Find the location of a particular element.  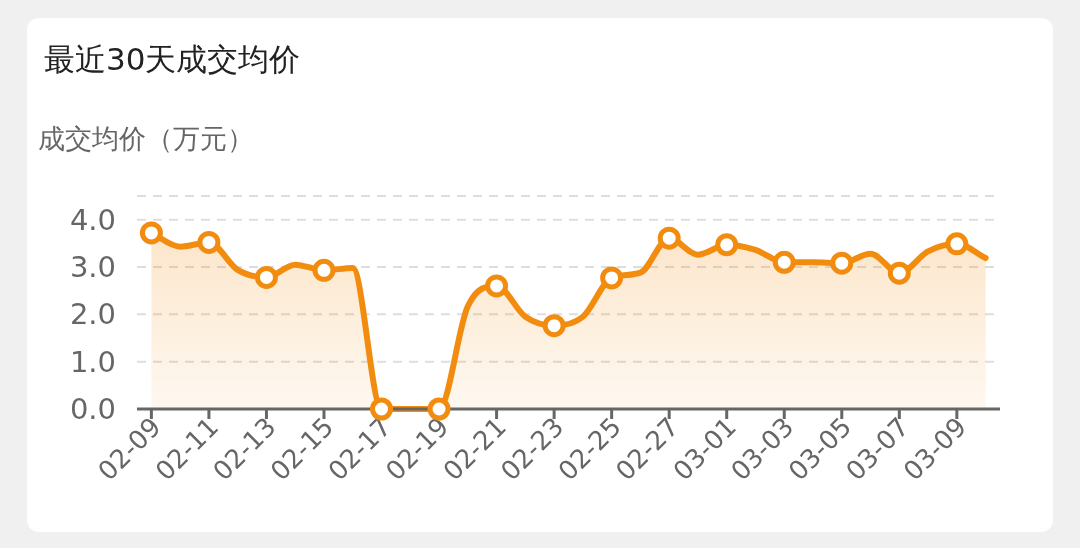

y-tick-label: 1.0 is located at coordinates (92, 361).